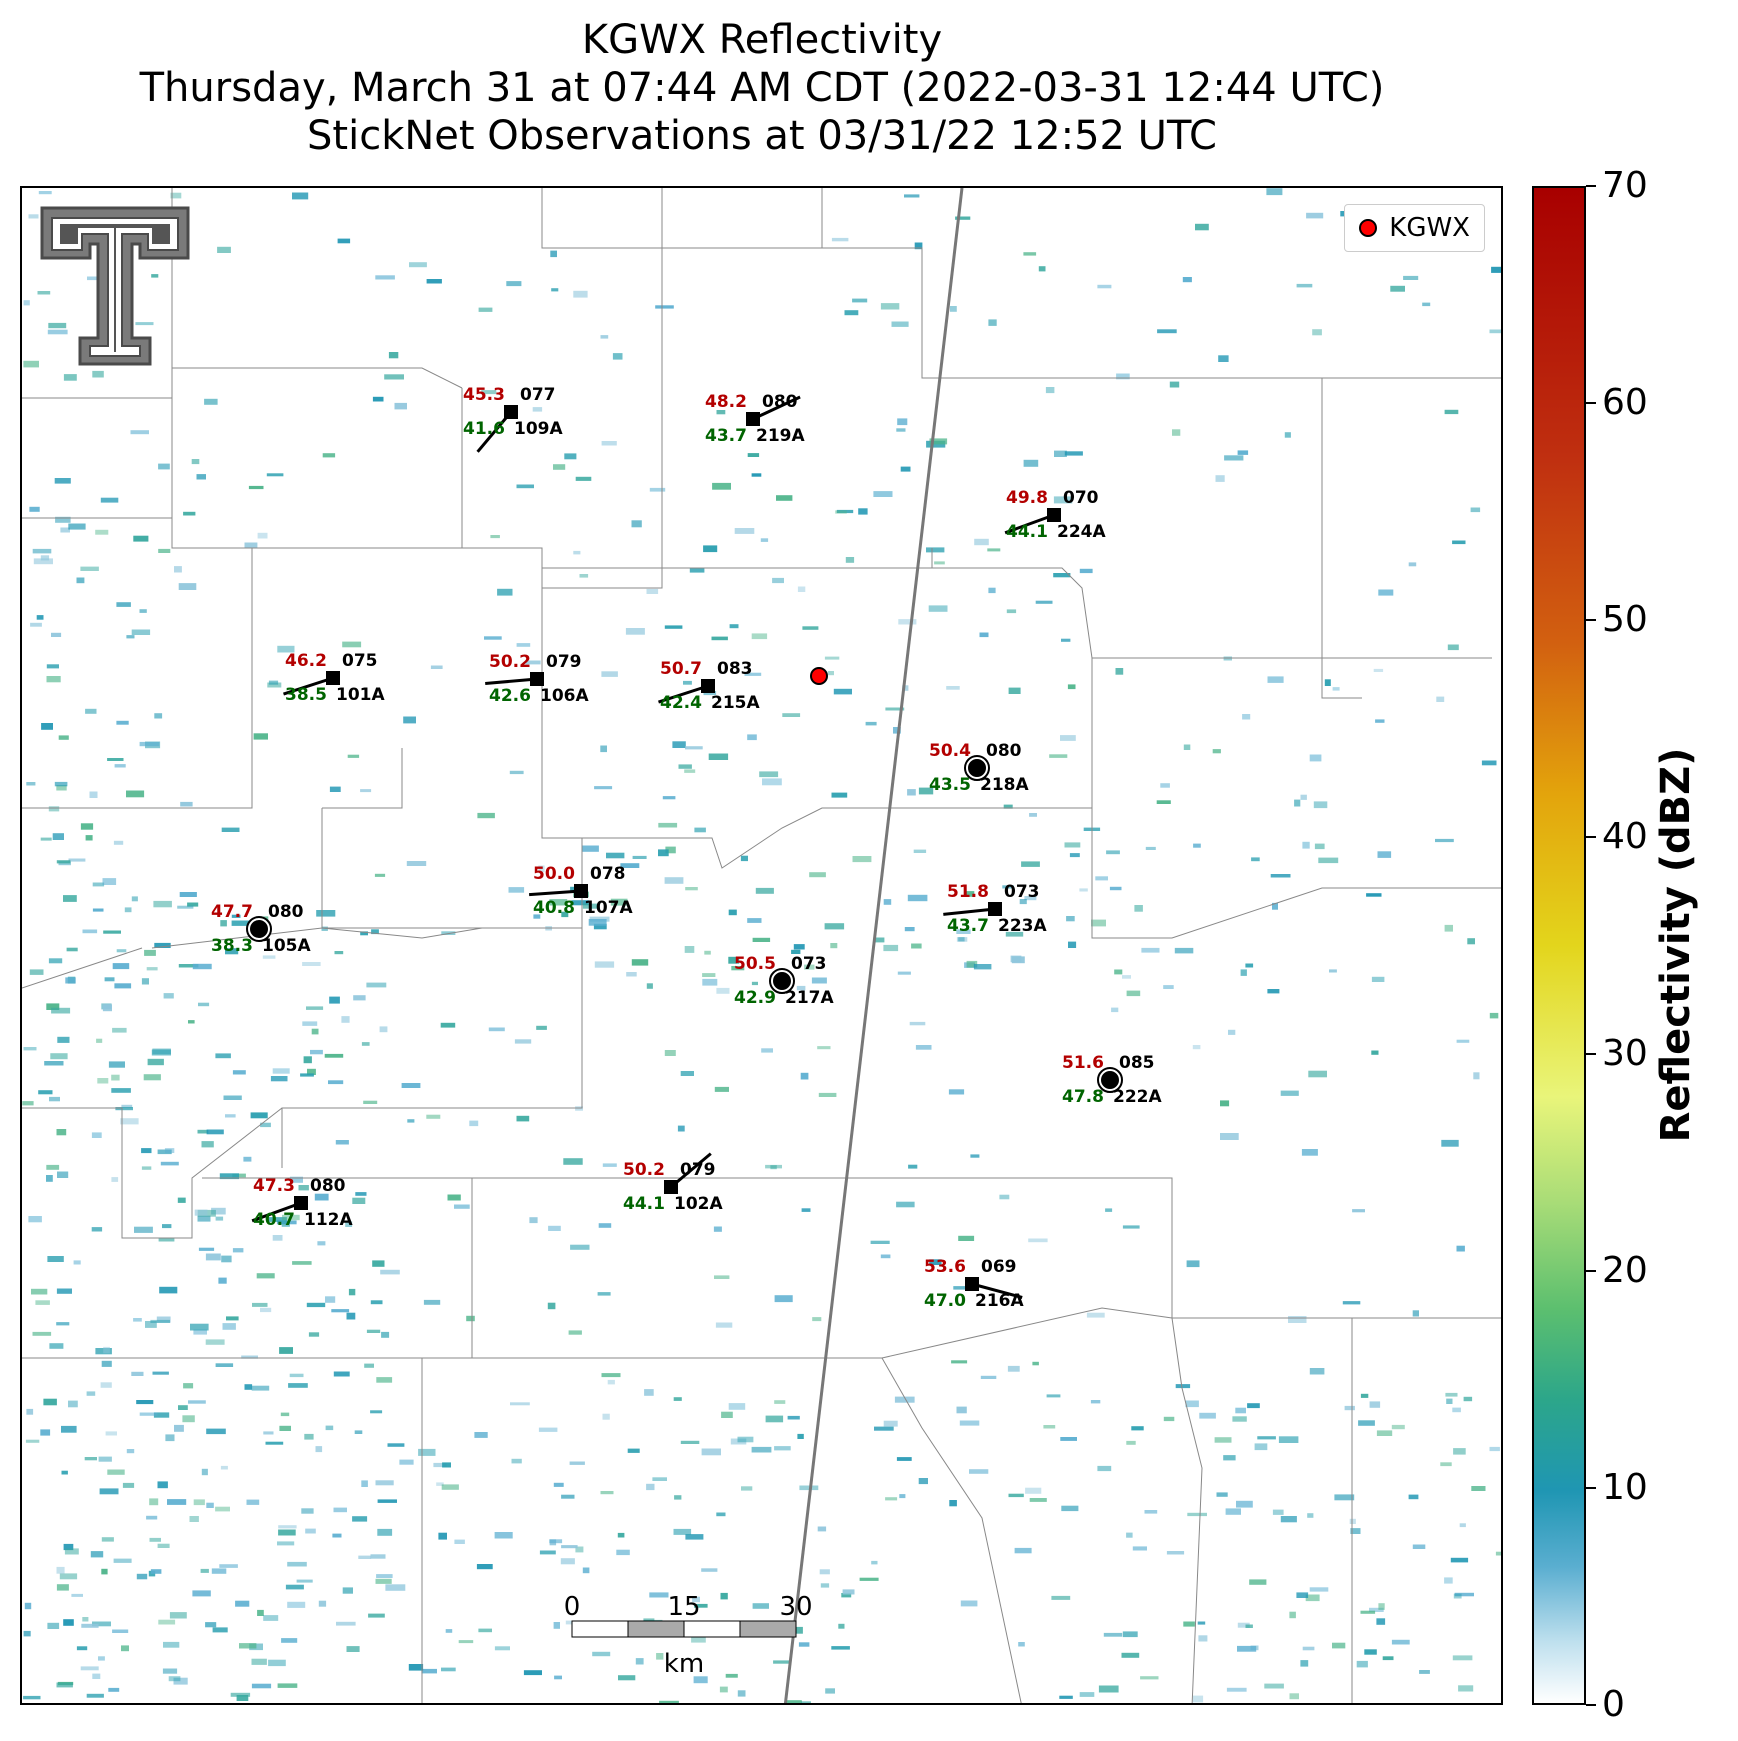 This screenshot has height=1741, width=1738. What do you see at coordinates (683, 1607) in the screenshot?
I see `scale-tick-15: 15` at bounding box center [683, 1607].